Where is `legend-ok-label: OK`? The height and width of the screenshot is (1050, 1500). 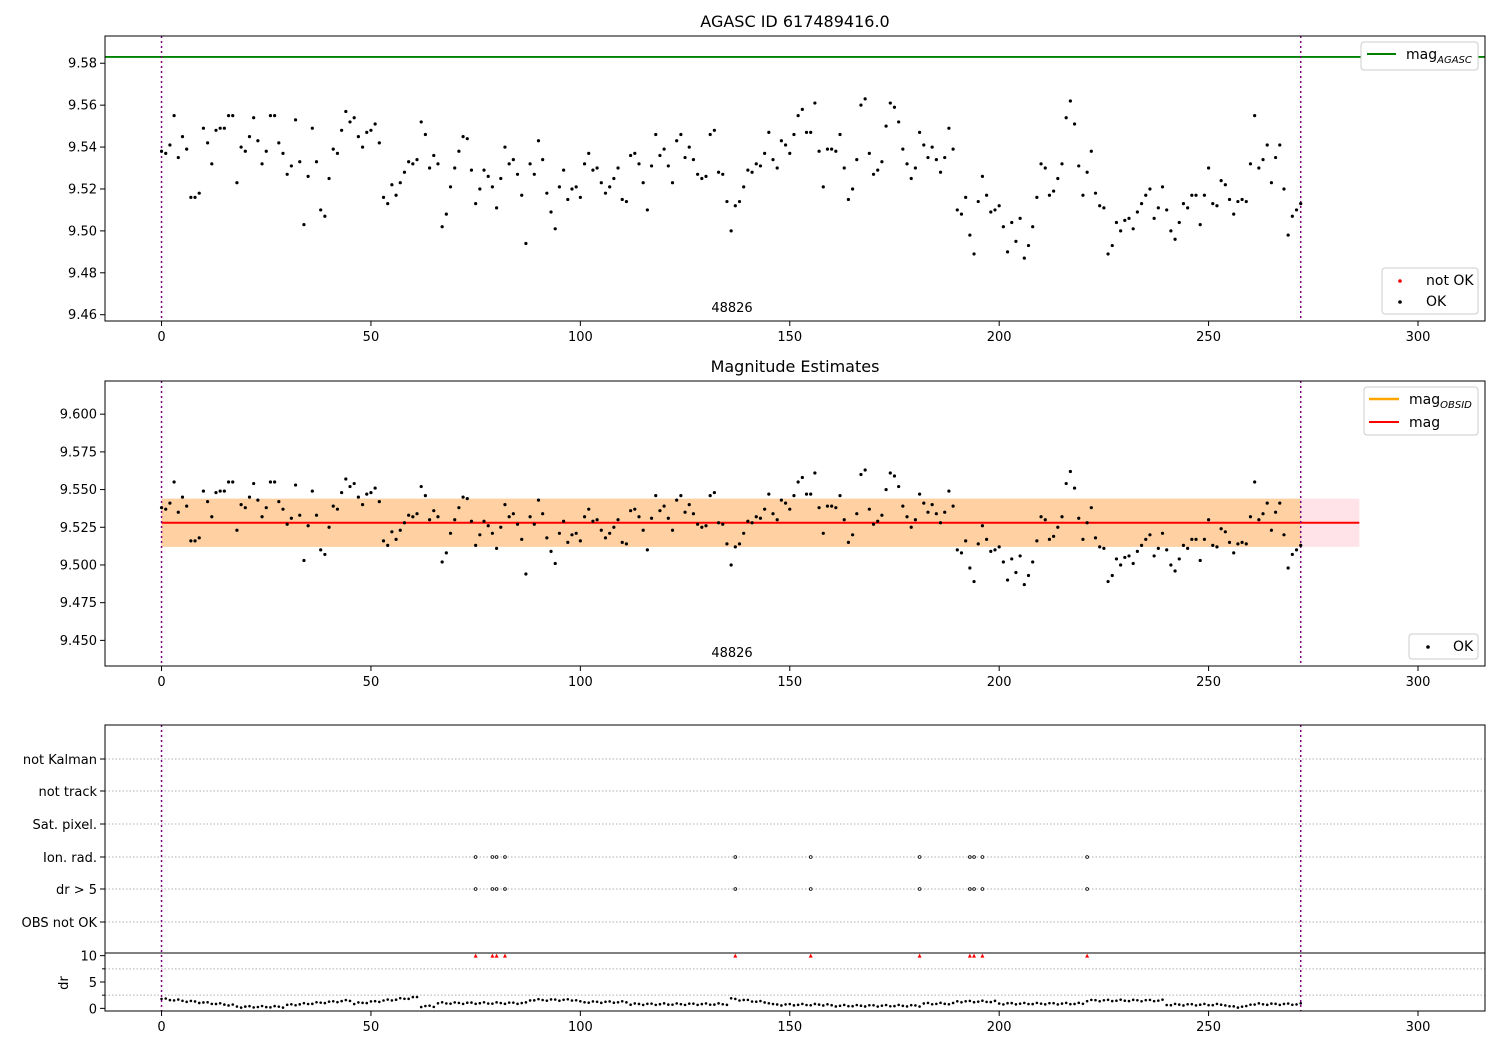
legend-ok-label: OK is located at coordinates (1436, 302).